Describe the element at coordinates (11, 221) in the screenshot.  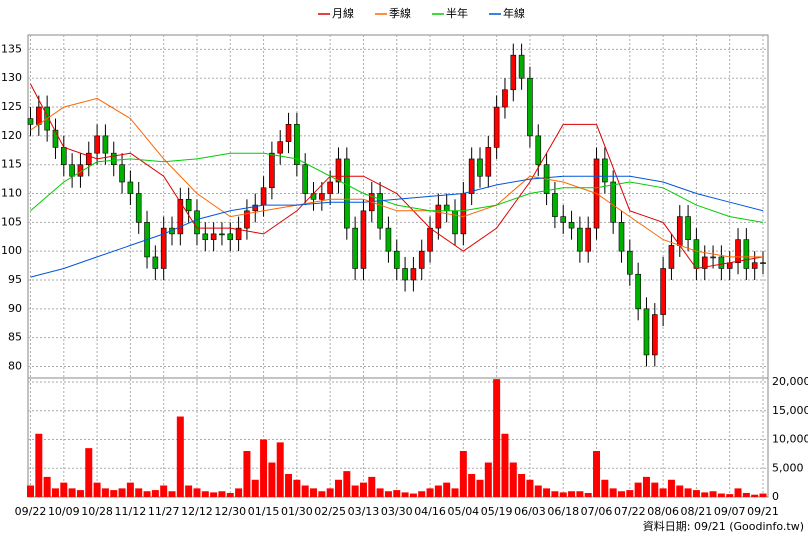
I see `y-tick-label: 105` at that location.